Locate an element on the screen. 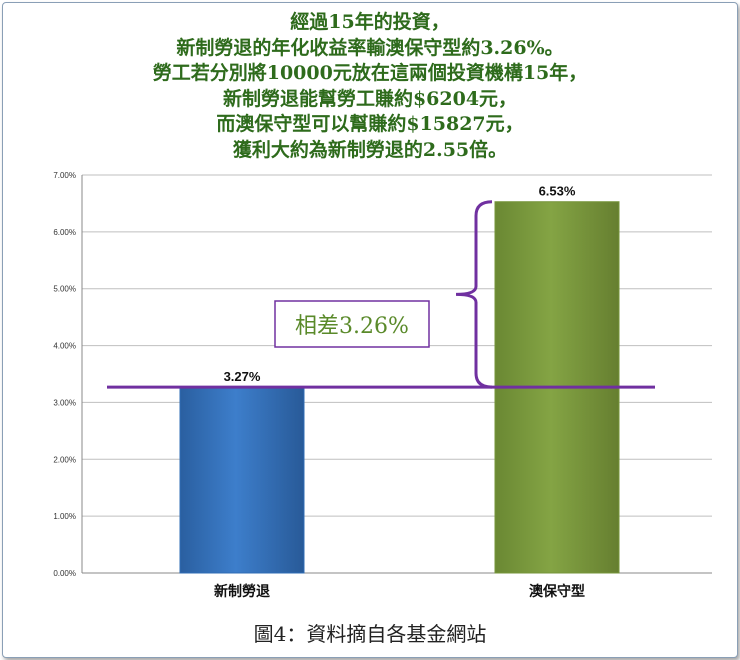 The width and height of the screenshot is (740, 660). y-axis-ticks: 0.00% 1.00% 2.00% 3.00% 4.00% 5.00% 6.00% 7.00% is located at coordinates (64, 374).